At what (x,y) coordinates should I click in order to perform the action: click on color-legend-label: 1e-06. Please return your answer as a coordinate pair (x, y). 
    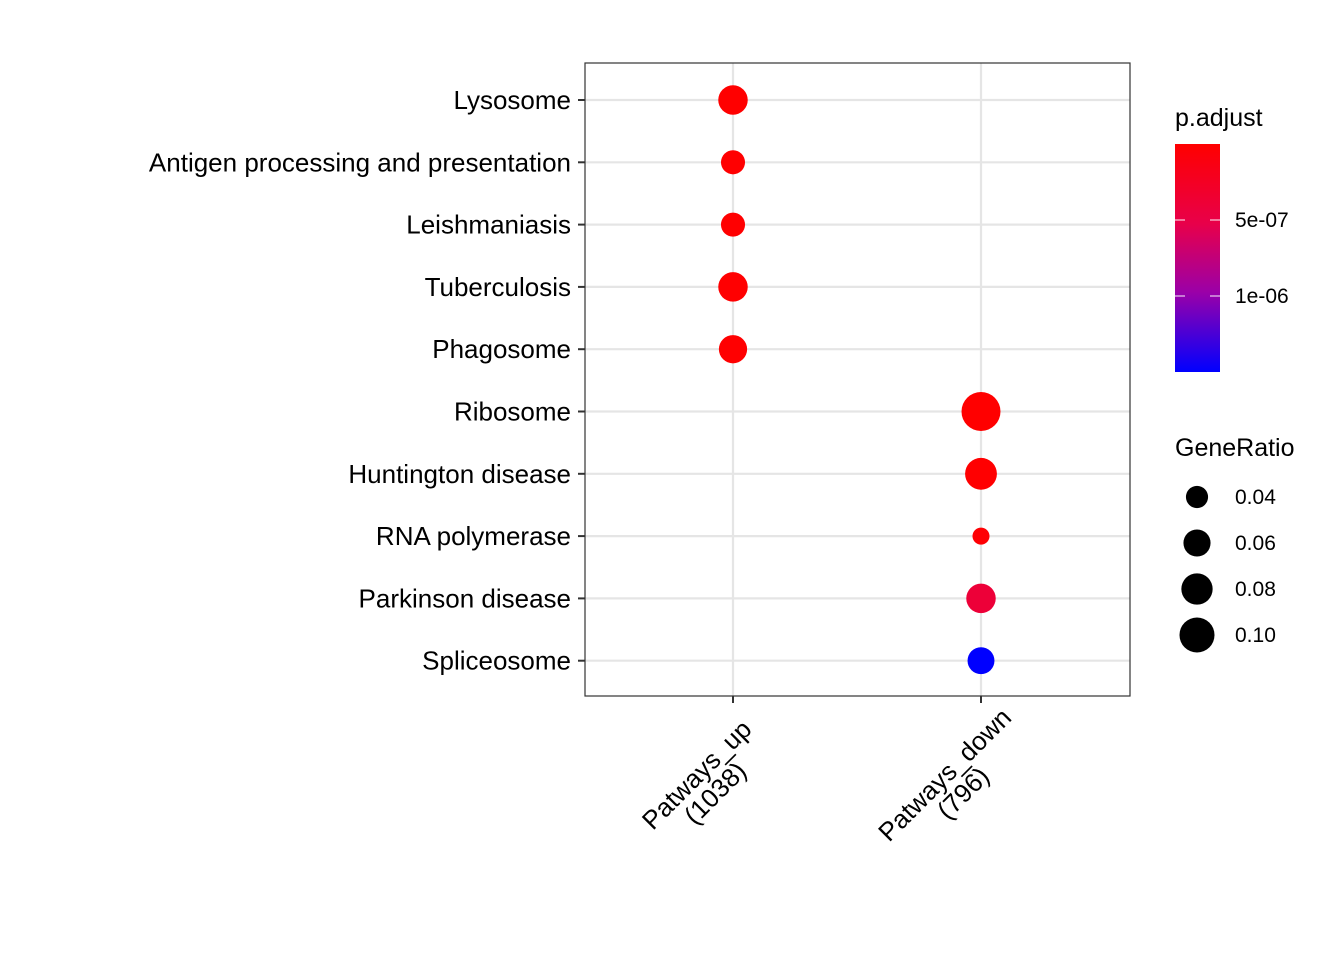
    Looking at the image, I should click on (1262, 296).